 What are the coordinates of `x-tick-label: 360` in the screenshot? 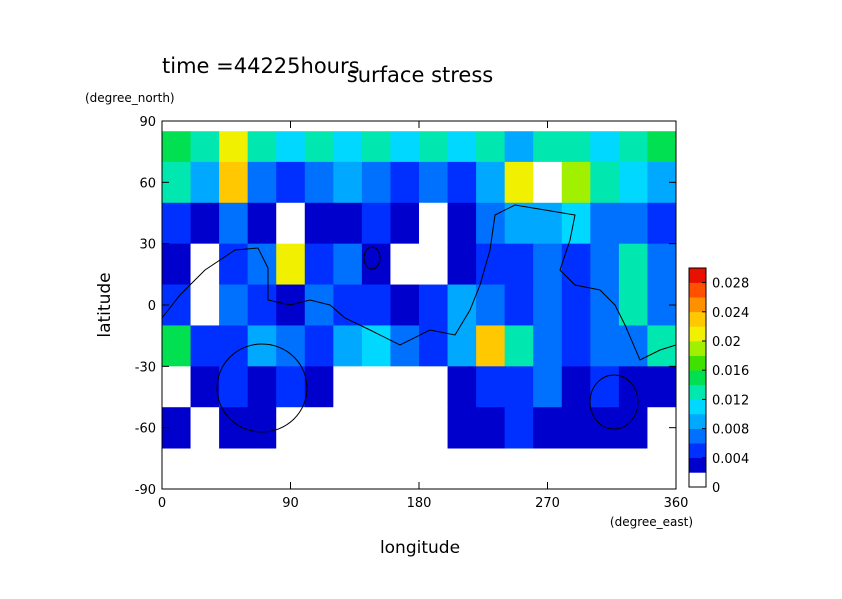 It's located at (676, 503).